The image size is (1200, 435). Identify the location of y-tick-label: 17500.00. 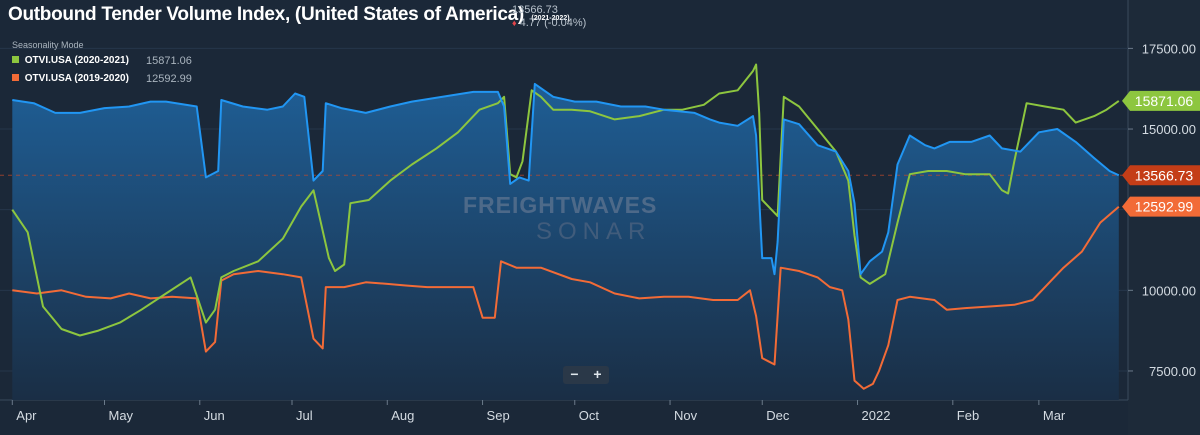
(1169, 48).